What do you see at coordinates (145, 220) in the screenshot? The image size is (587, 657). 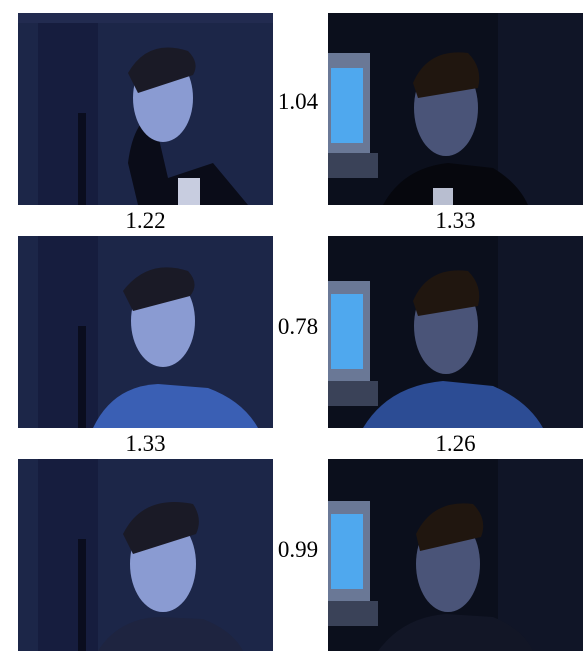 I see `caption-row1-left: 1.22` at bounding box center [145, 220].